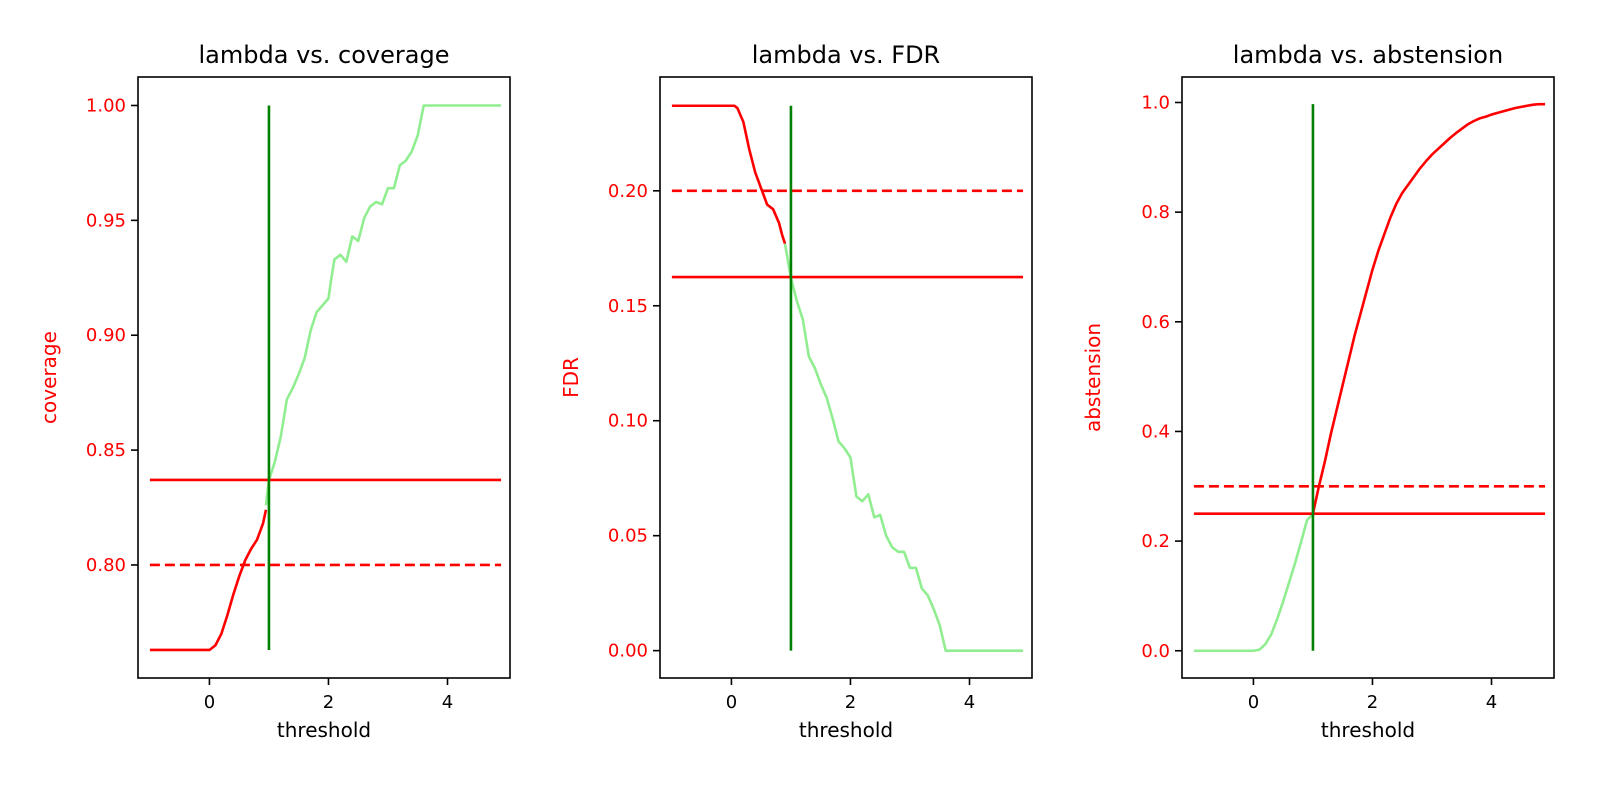  I want to click on chart-title-abstension: lambda vs. abstension, so click(1368, 55).